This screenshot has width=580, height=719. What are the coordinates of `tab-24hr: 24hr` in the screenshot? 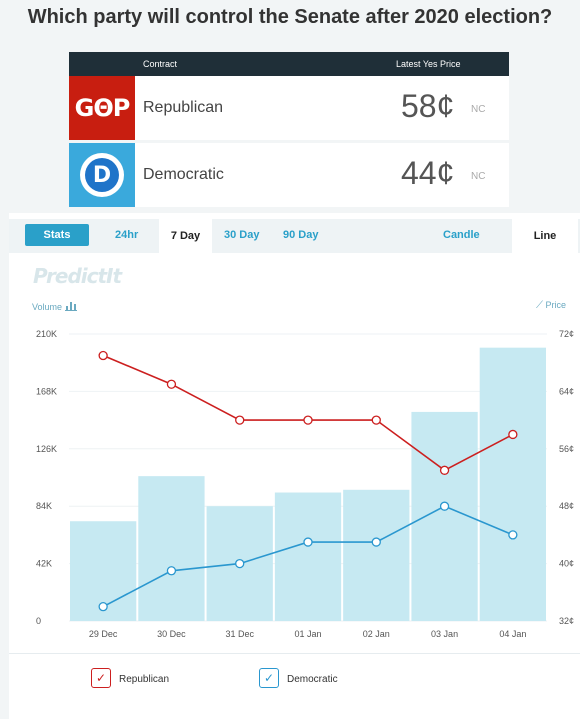 It's located at (127, 235).